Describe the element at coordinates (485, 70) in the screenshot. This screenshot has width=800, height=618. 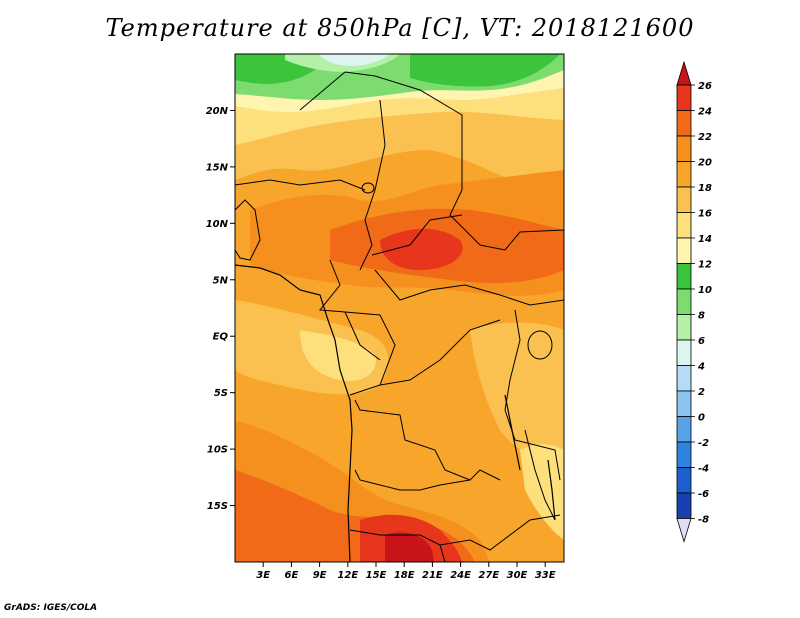
I see `field-band-12-east` at that location.